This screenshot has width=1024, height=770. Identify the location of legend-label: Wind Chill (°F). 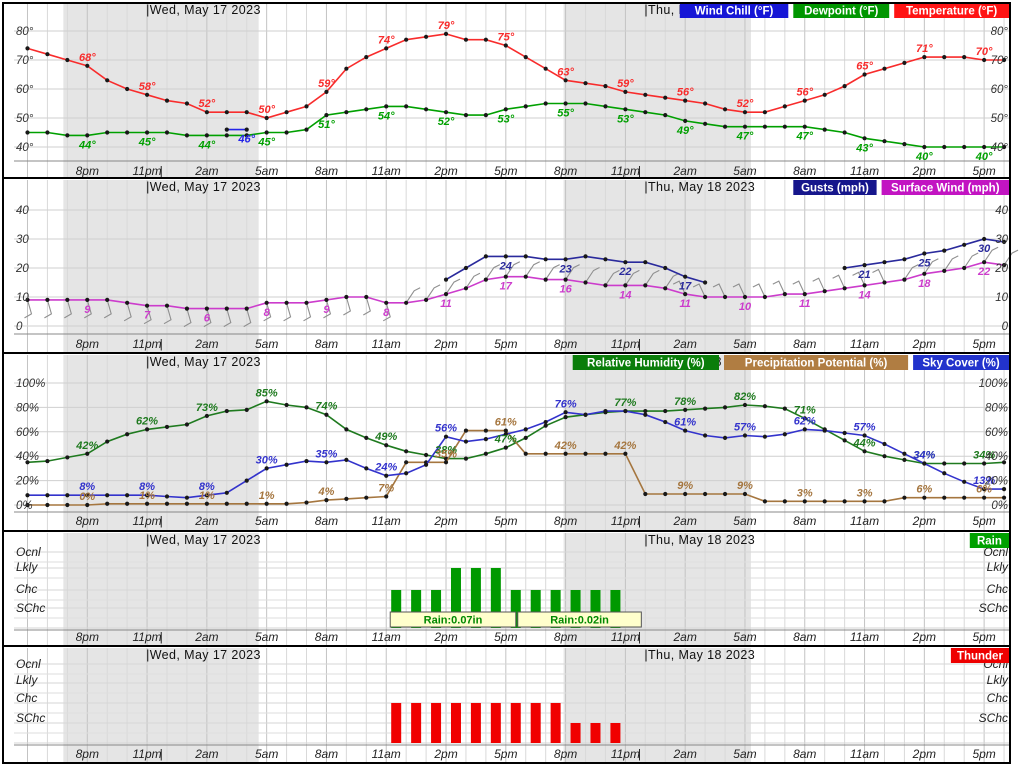
(734, 12).